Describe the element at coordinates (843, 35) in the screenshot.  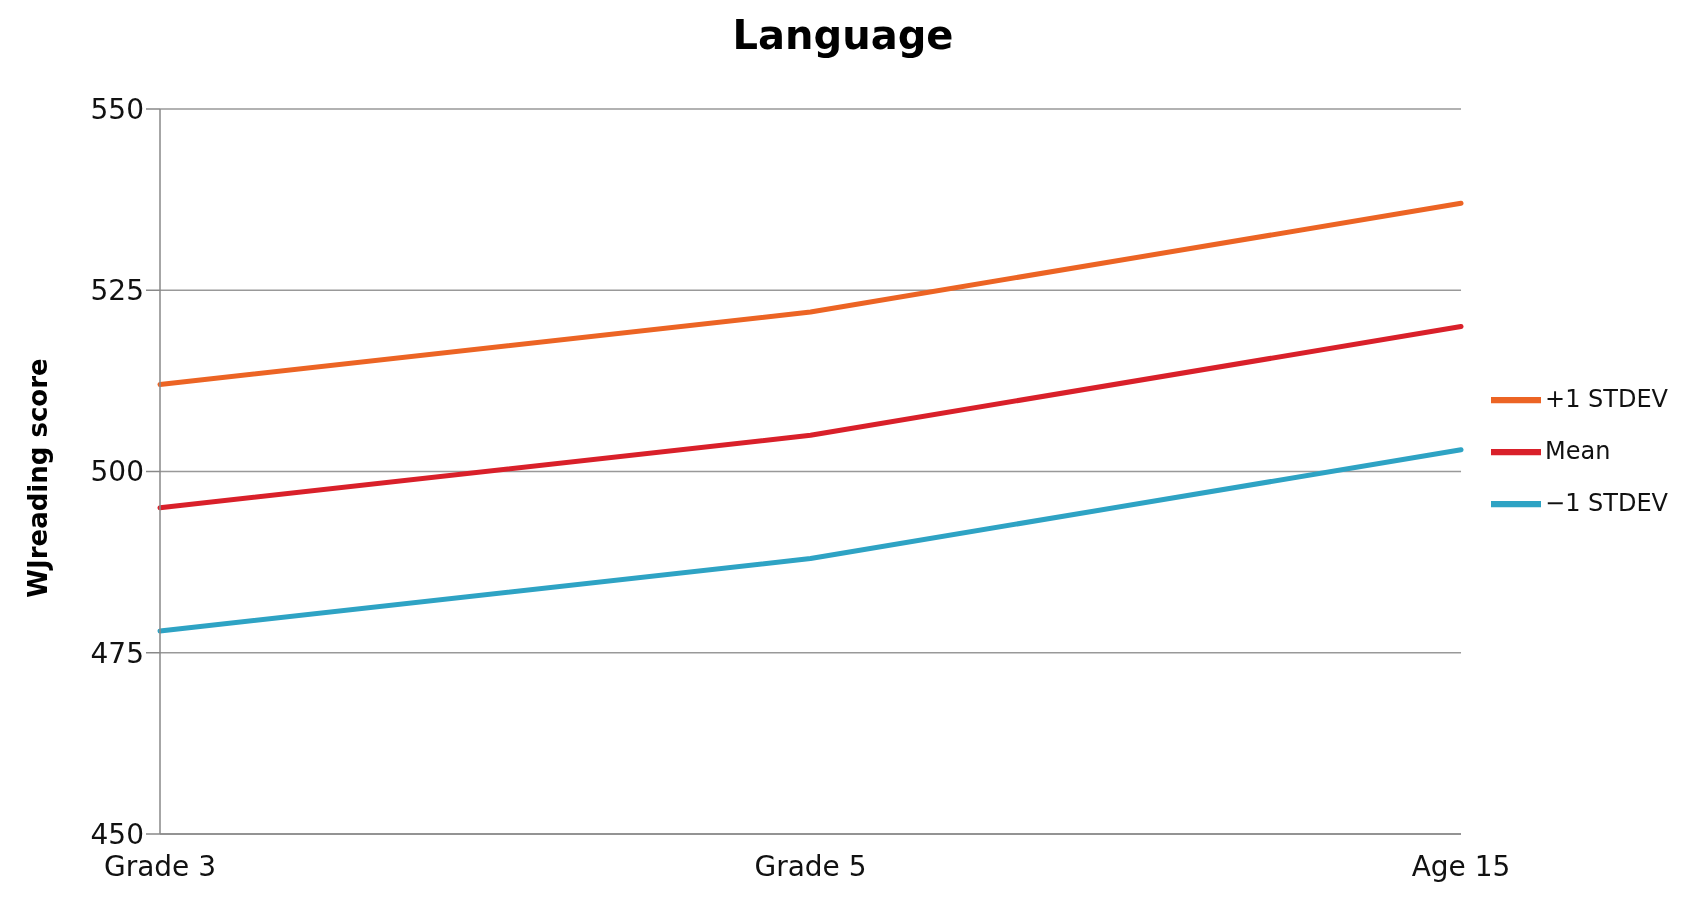
I see `chart-title: Language` at that location.